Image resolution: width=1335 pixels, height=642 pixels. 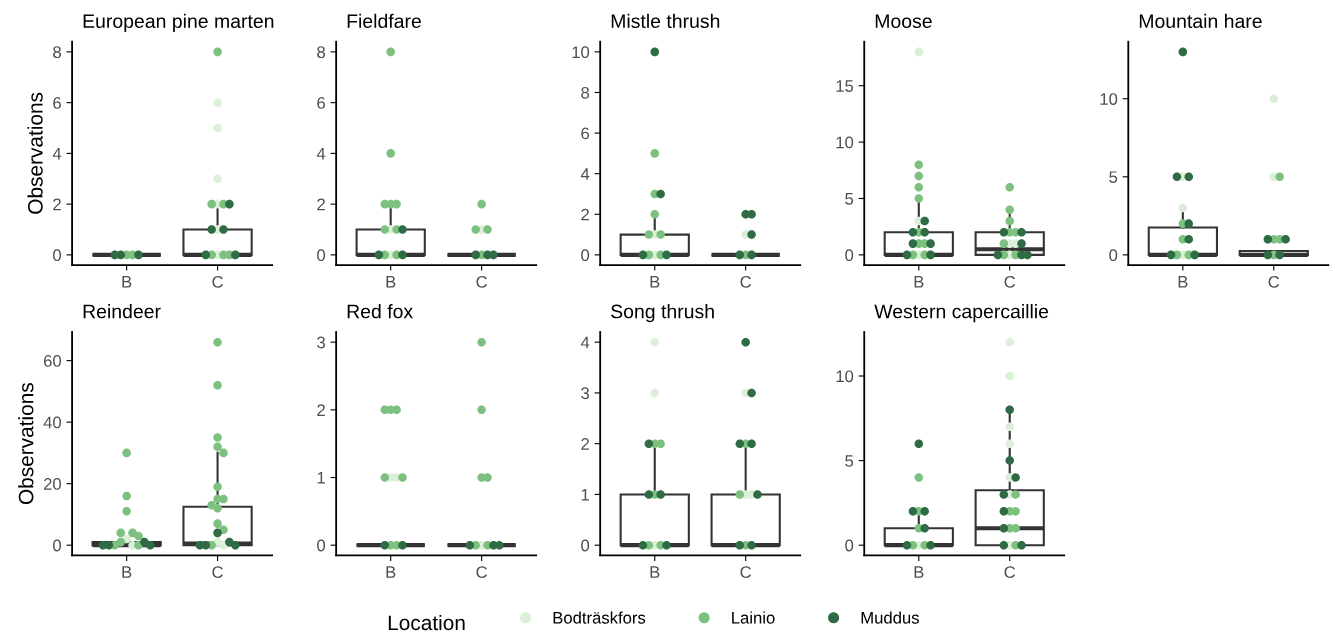 I want to click on y-tick-label: 40, so click(x=52, y=422).